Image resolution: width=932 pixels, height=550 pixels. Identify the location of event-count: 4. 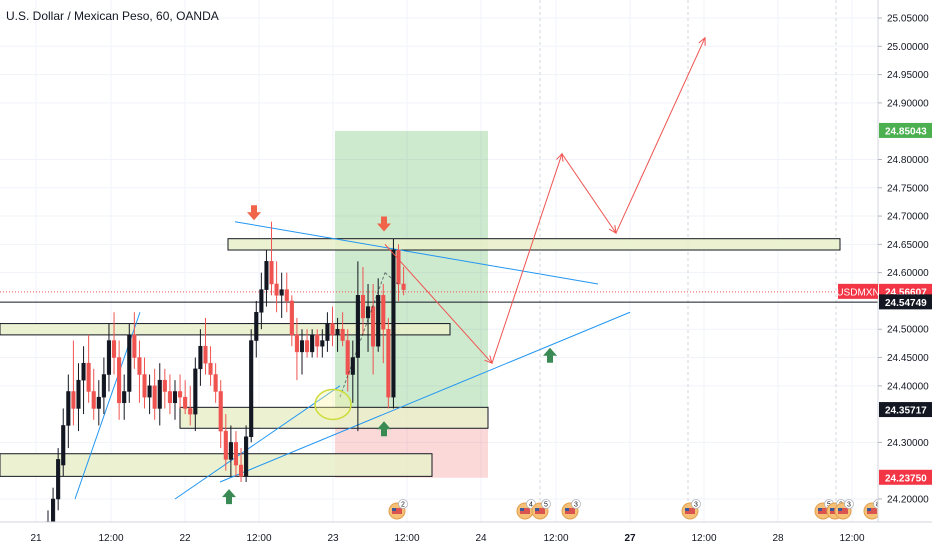
(531, 505).